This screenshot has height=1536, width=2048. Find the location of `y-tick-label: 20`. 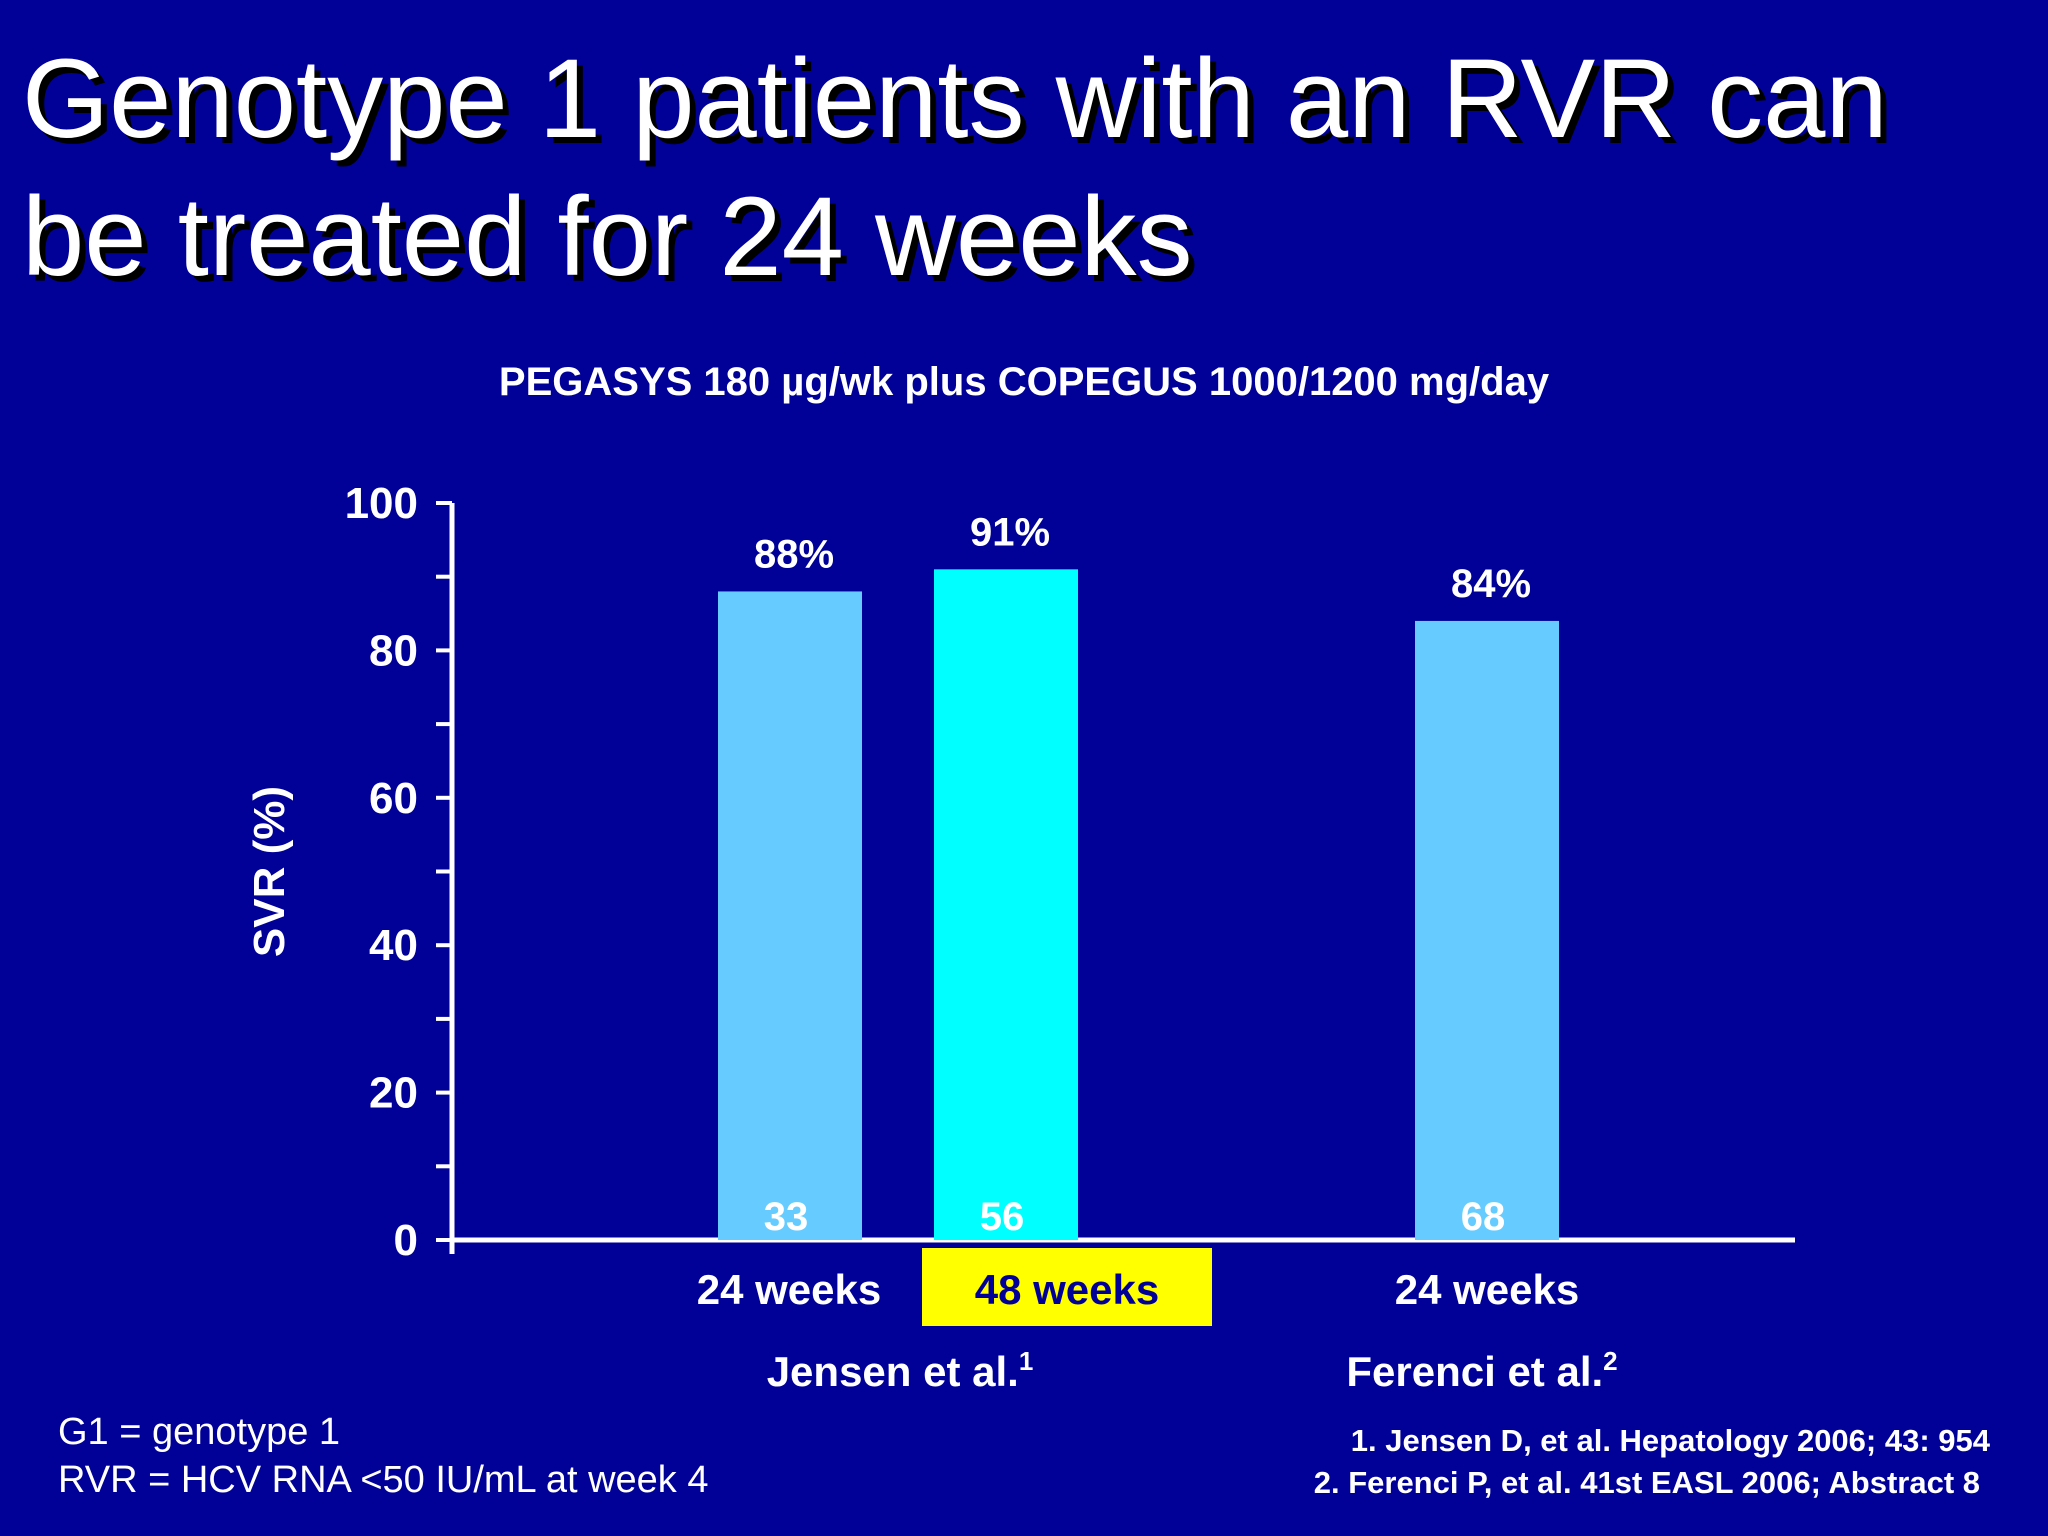

y-tick-label: 20 is located at coordinates (393, 1093).